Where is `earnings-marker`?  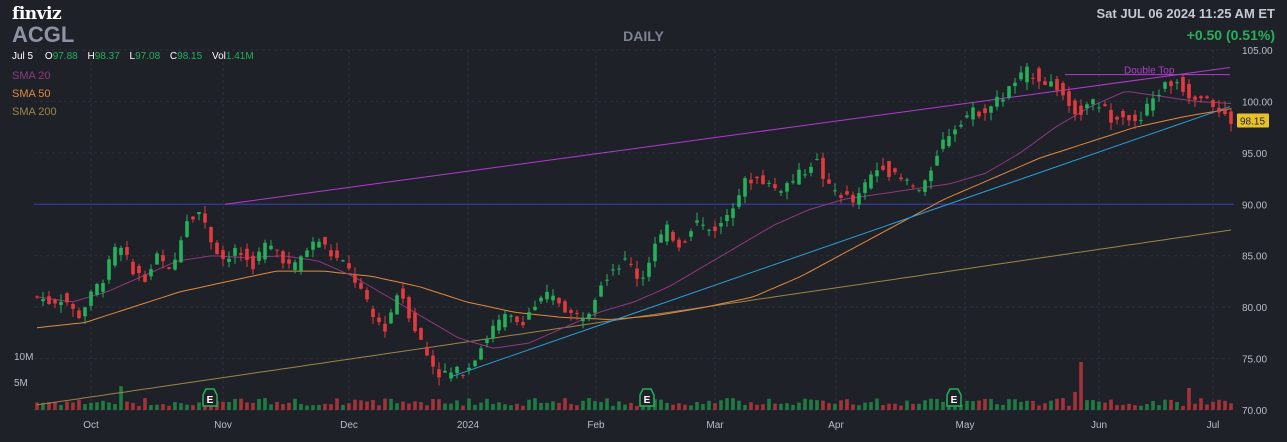
earnings-marker is located at coordinates (954, 397).